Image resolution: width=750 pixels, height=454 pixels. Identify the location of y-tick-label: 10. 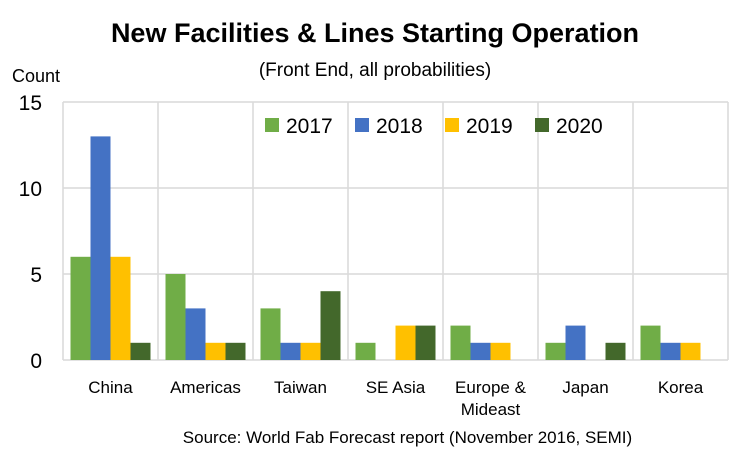
(30, 189).